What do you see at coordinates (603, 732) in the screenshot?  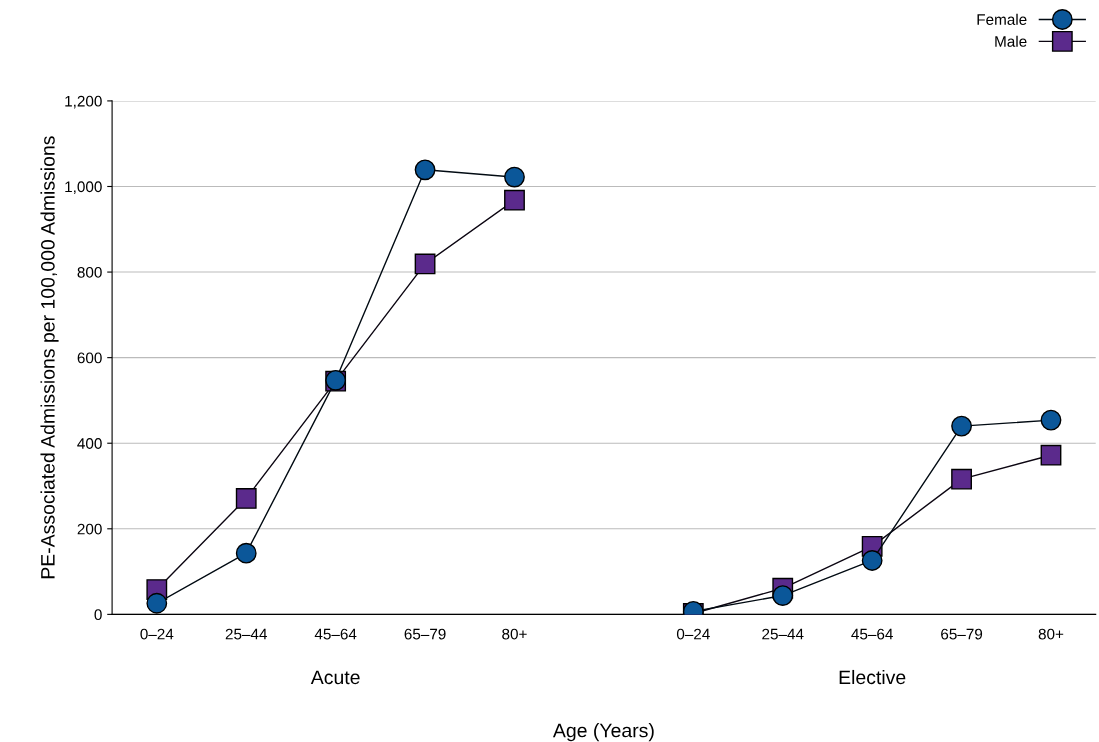 I see `x-axis-title: Age (Years)` at bounding box center [603, 732].